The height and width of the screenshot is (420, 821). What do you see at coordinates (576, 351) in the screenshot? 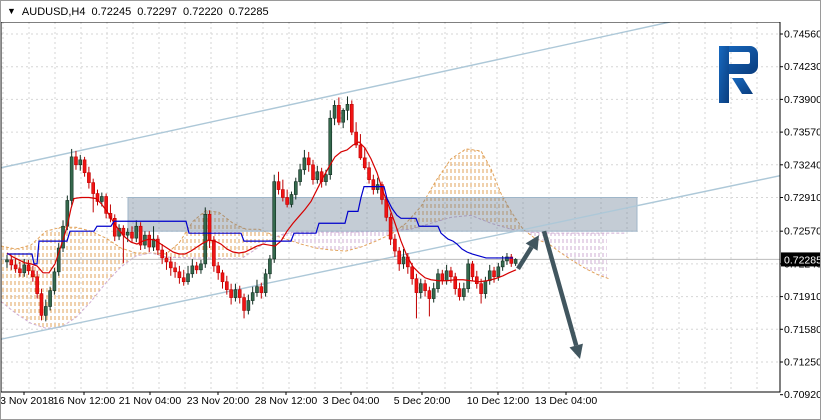
I see `arrowhead-projection-down` at bounding box center [576, 351].